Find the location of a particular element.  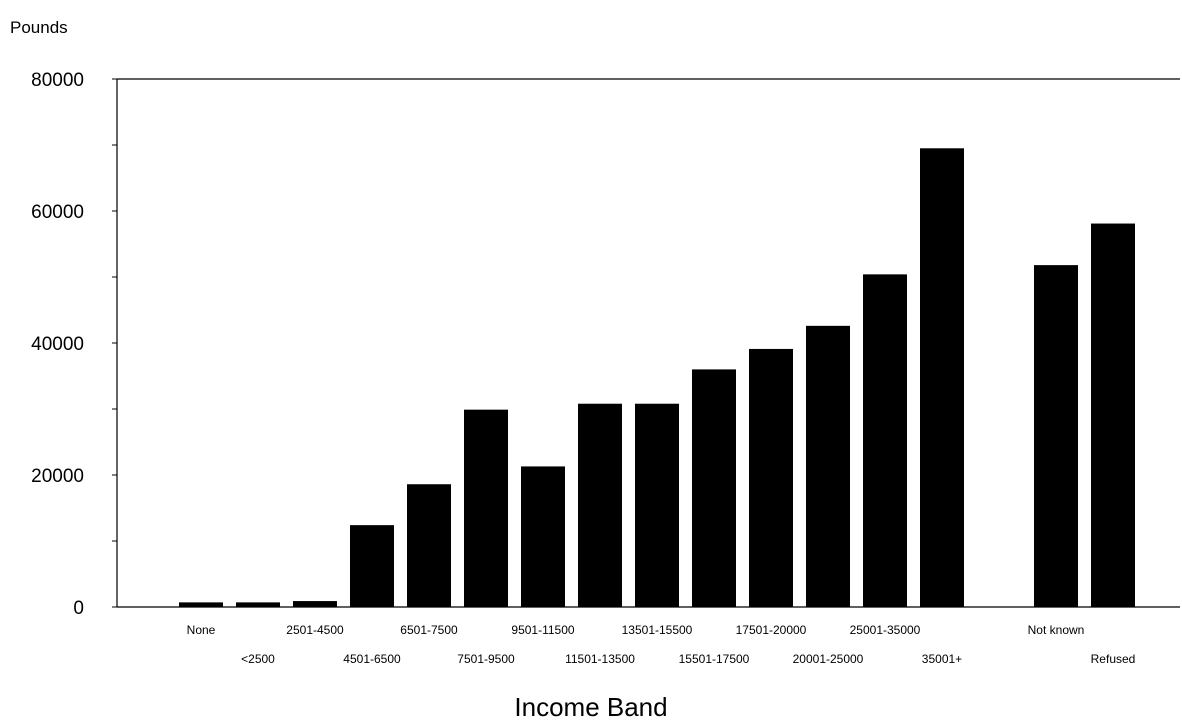

bar-refused is located at coordinates (1113, 415).